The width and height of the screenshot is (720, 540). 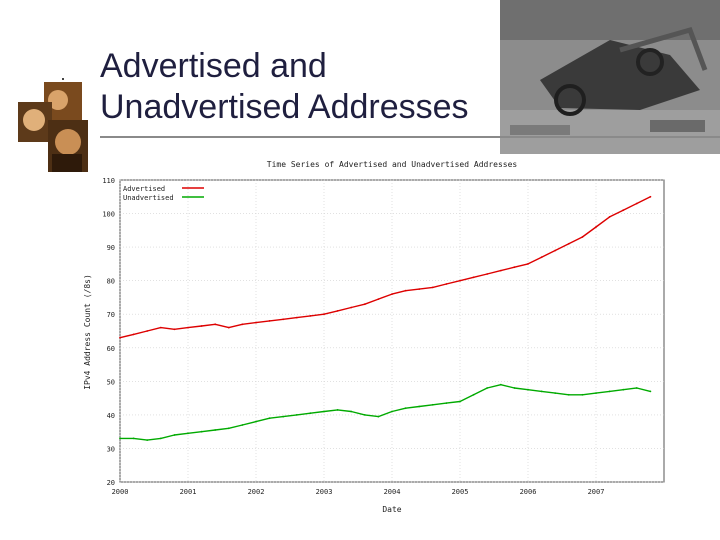 What do you see at coordinates (111, 282) in the screenshot?
I see `y-tick-label: 80` at bounding box center [111, 282].